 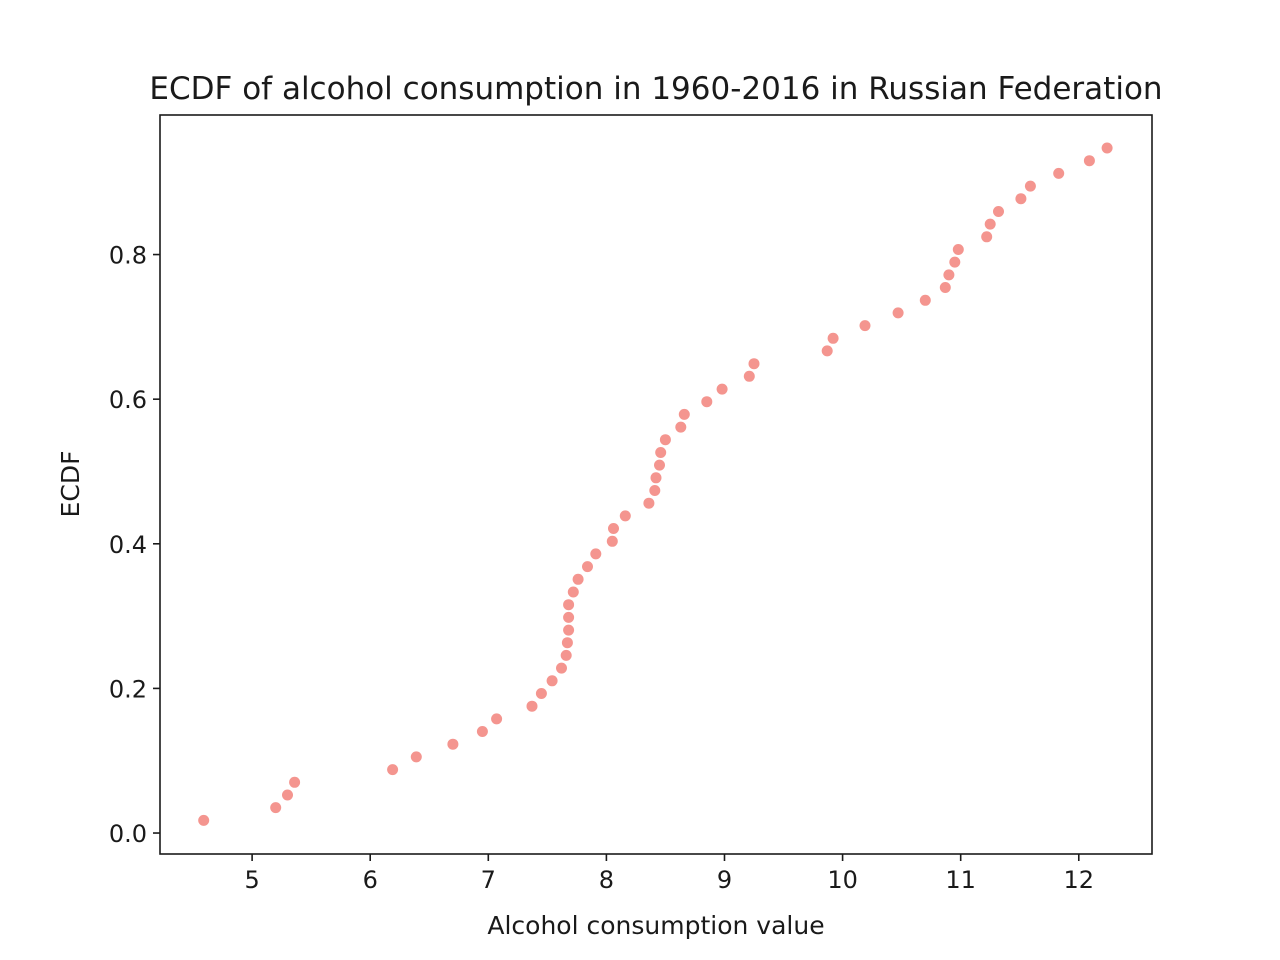 What do you see at coordinates (960, 880) in the screenshot?
I see `x-tick-label: 11` at bounding box center [960, 880].